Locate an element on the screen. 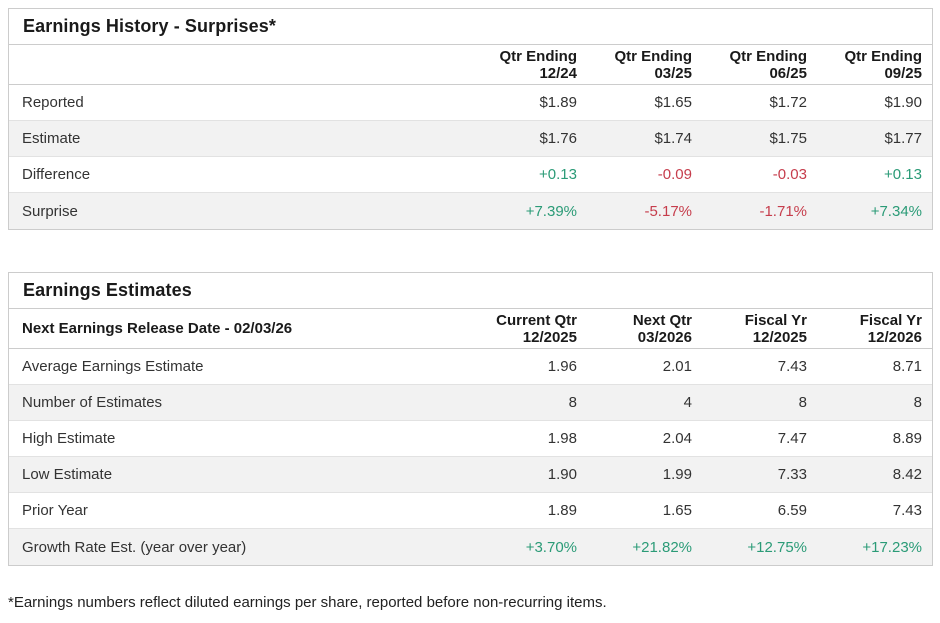 This screenshot has height=623, width=940. cell-value: 1.89 is located at coordinates (562, 510).